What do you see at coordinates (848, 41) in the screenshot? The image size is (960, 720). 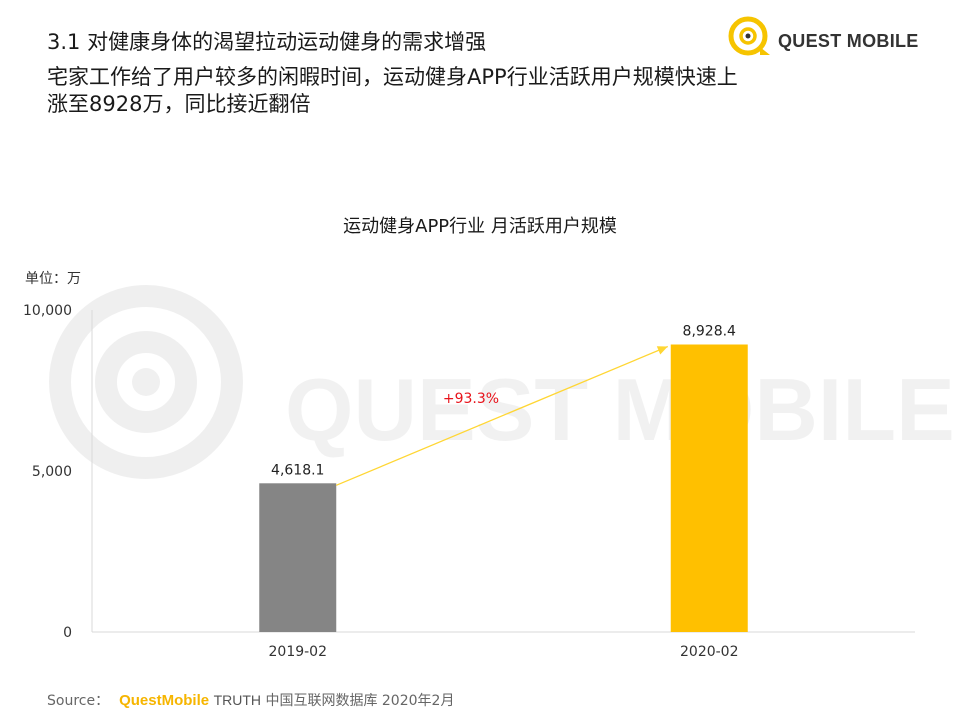 I see `logo-text: QUEST MOBILE` at bounding box center [848, 41].